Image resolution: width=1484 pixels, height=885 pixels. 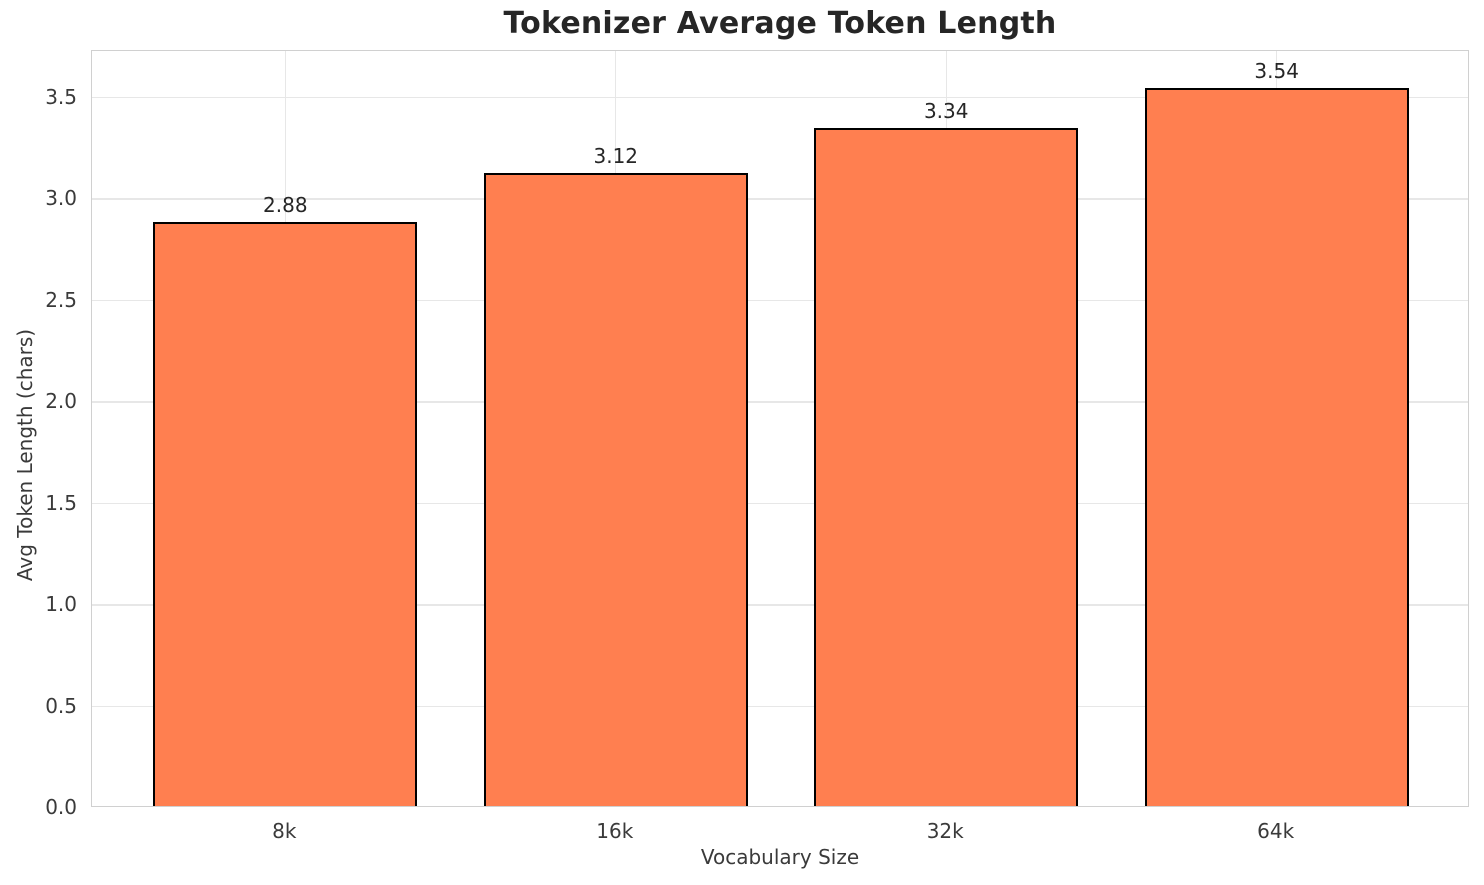 I want to click on bar-value-label: 3.54, so click(x=1276, y=70).